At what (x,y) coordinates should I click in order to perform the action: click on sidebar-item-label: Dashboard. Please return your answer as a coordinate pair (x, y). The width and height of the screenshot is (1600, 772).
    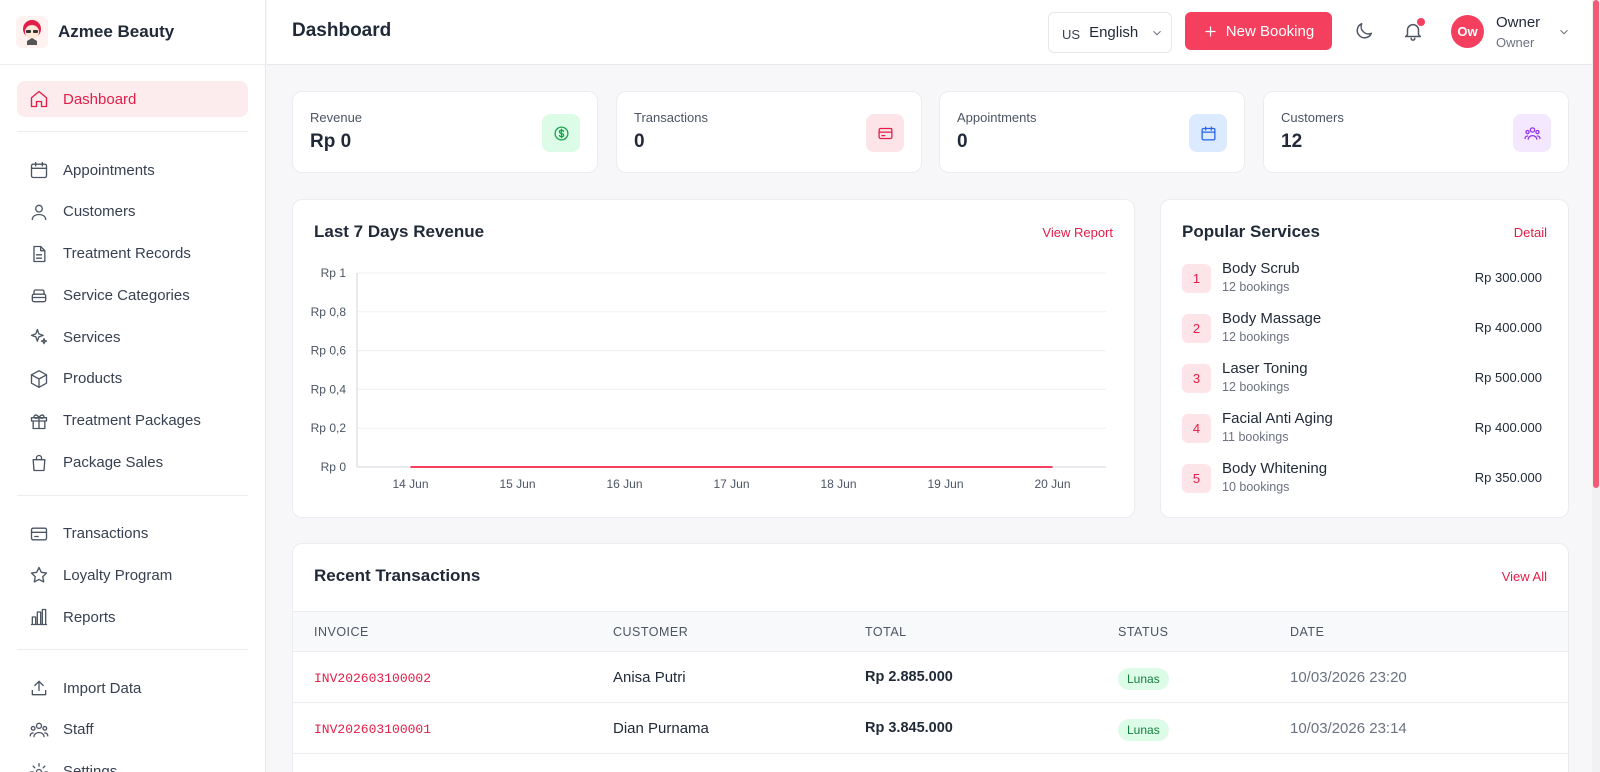
    Looking at the image, I should click on (100, 99).